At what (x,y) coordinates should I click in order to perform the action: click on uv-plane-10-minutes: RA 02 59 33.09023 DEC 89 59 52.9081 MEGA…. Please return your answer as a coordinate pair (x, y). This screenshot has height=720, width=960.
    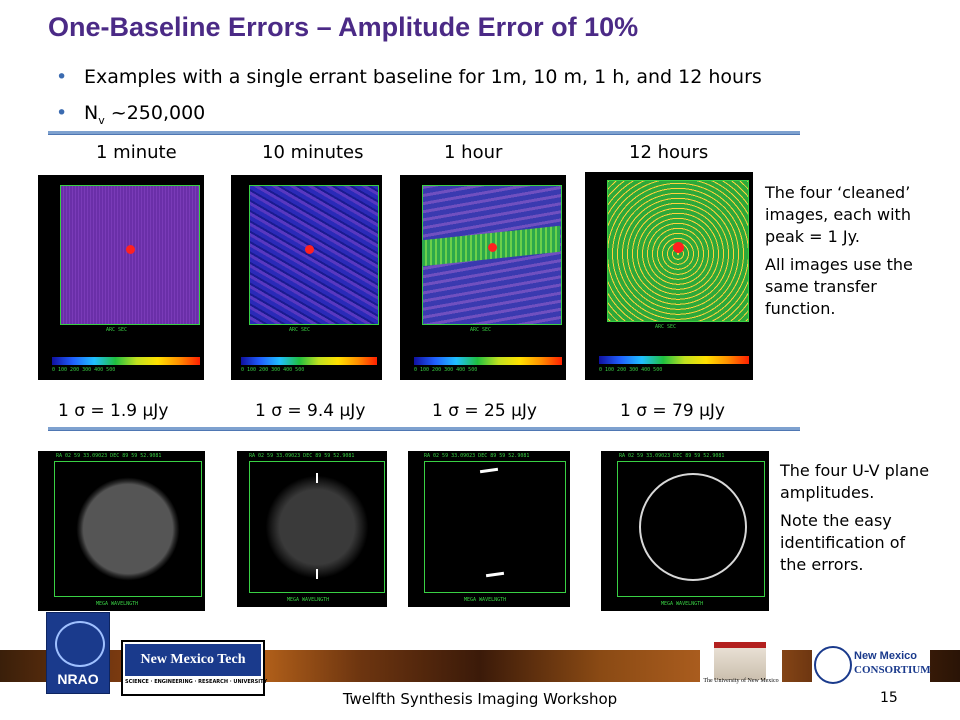
    Looking at the image, I should click on (312, 529).